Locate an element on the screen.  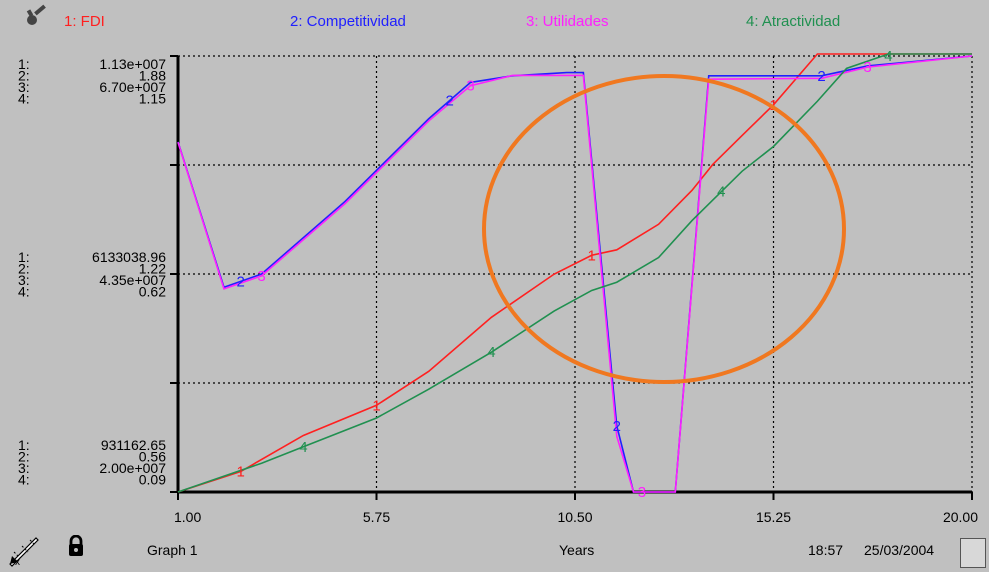
footer-date: 25/03/2004 is located at coordinates (899, 550).